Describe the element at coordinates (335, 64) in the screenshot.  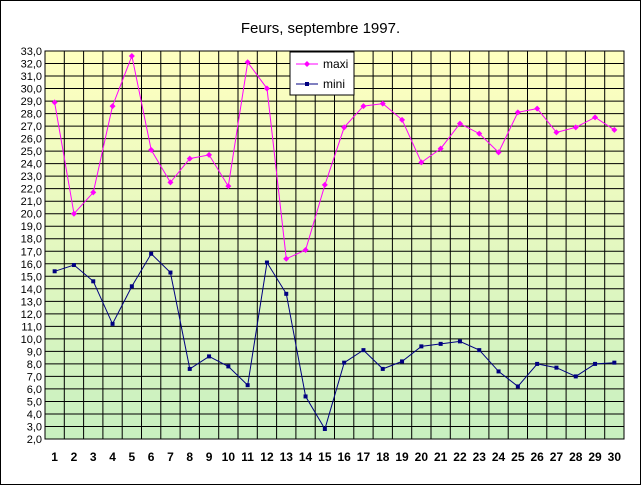
I see `legend-label-maxi: maxi` at that location.